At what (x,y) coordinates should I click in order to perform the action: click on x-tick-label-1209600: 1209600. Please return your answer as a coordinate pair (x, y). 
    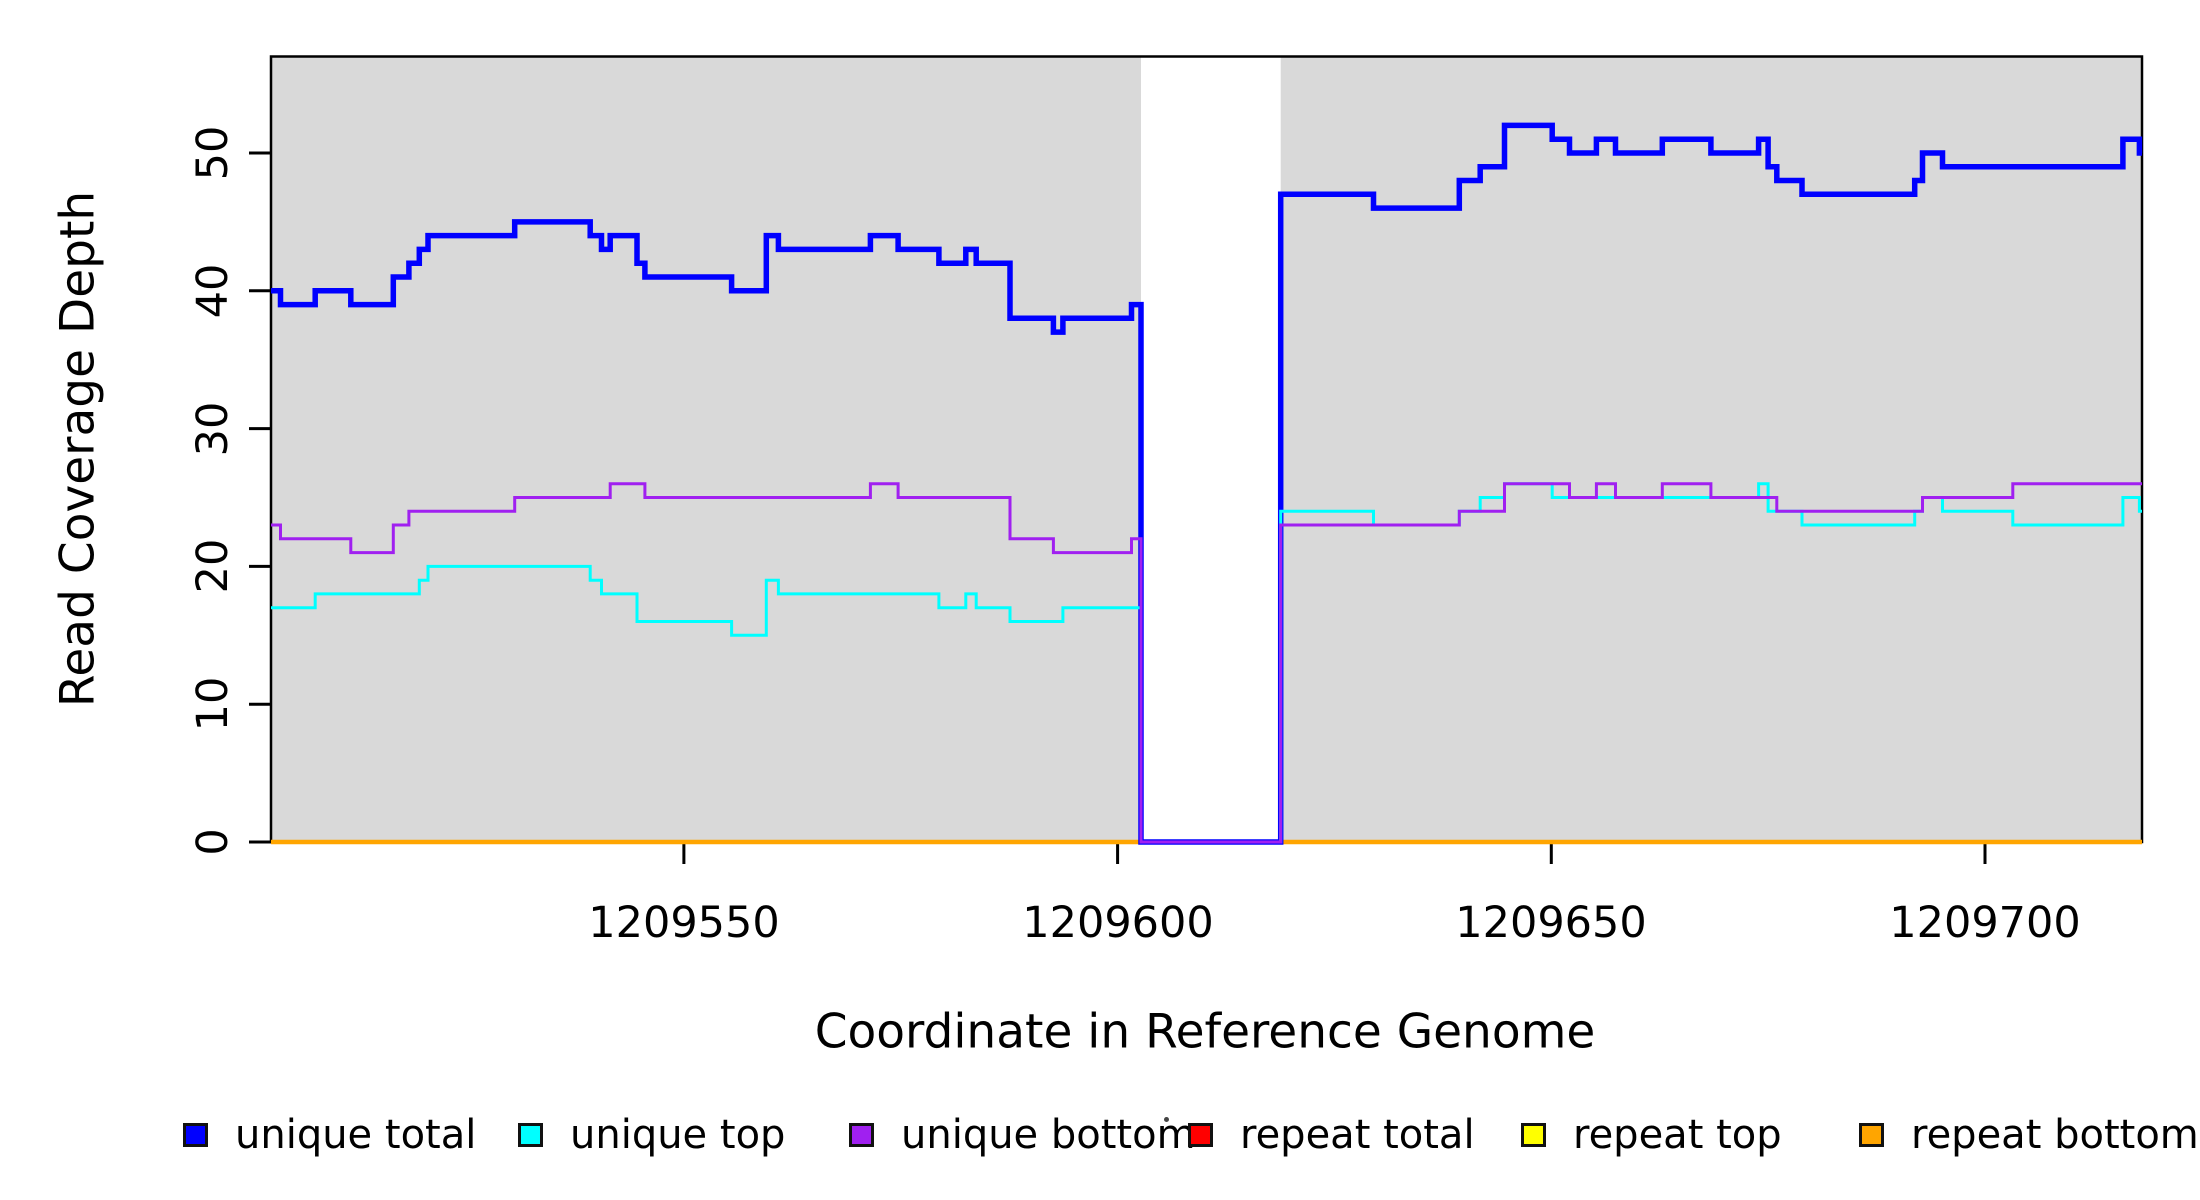
    Looking at the image, I should click on (1118, 923).